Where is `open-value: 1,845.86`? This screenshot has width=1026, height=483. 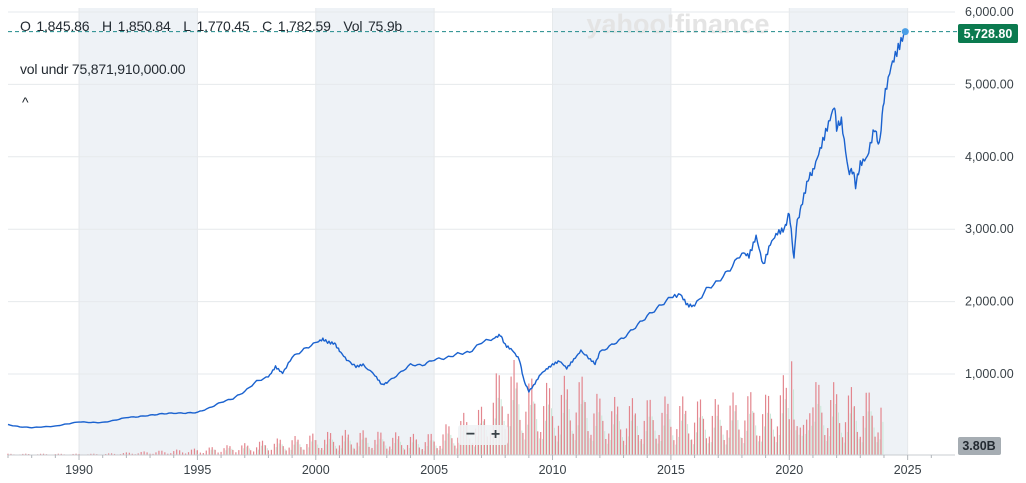
open-value: 1,845.86 is located at coordinates (63, 26).